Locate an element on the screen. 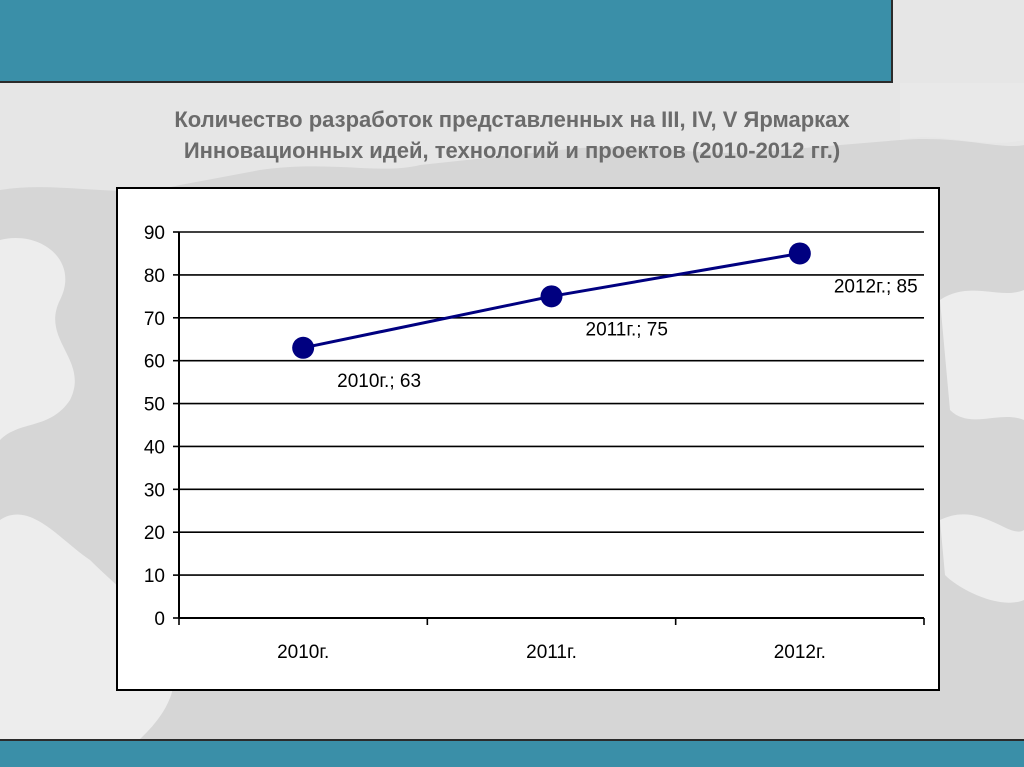 The width and height of the screenshot is (1024, 767). series-layer is located at coordinates (551, 300).